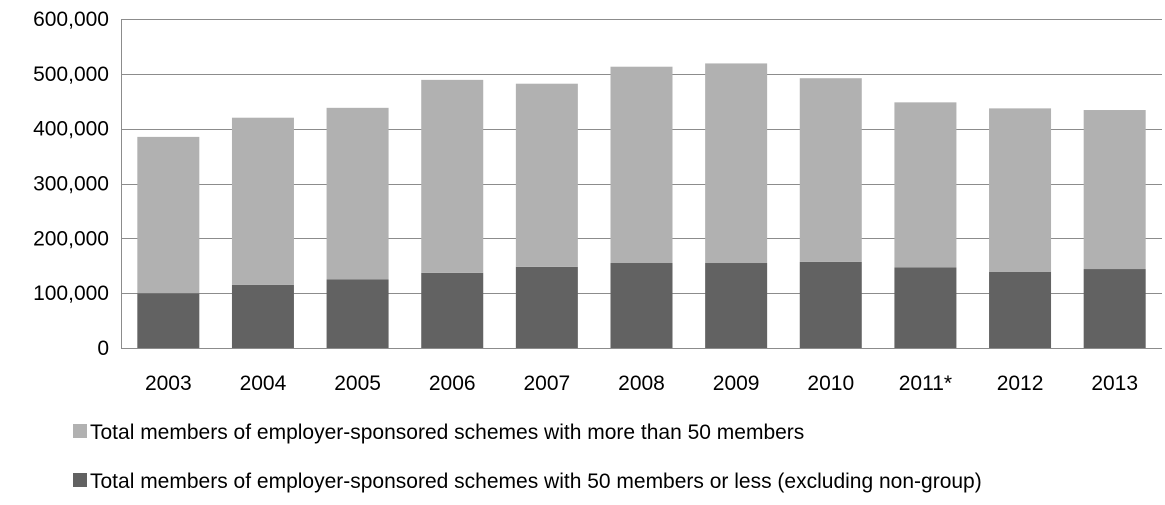 This screenshot has width=1165, height=505. I want to click on x-tick-label: 2008, so click(641, 383).